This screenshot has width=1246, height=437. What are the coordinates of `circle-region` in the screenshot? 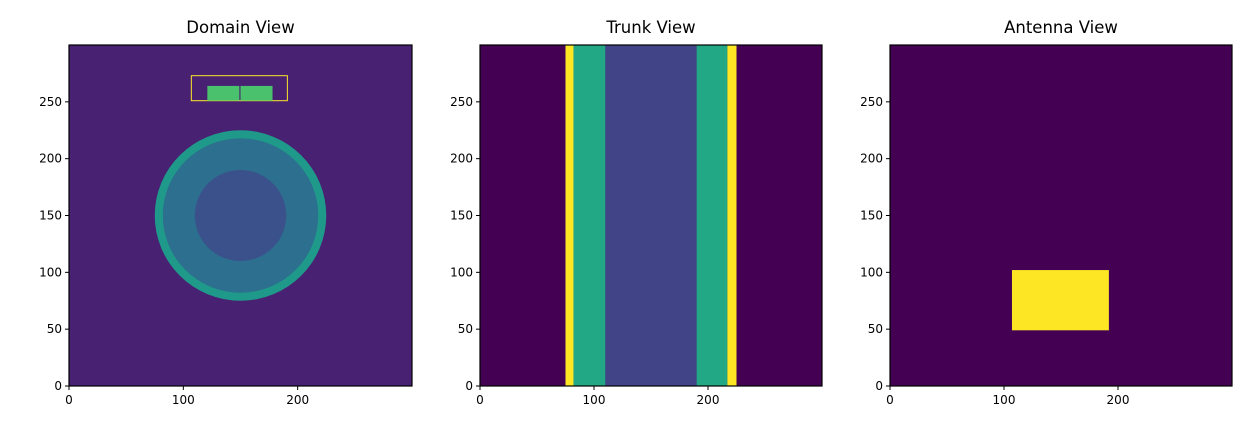 It's located at (240, 215).